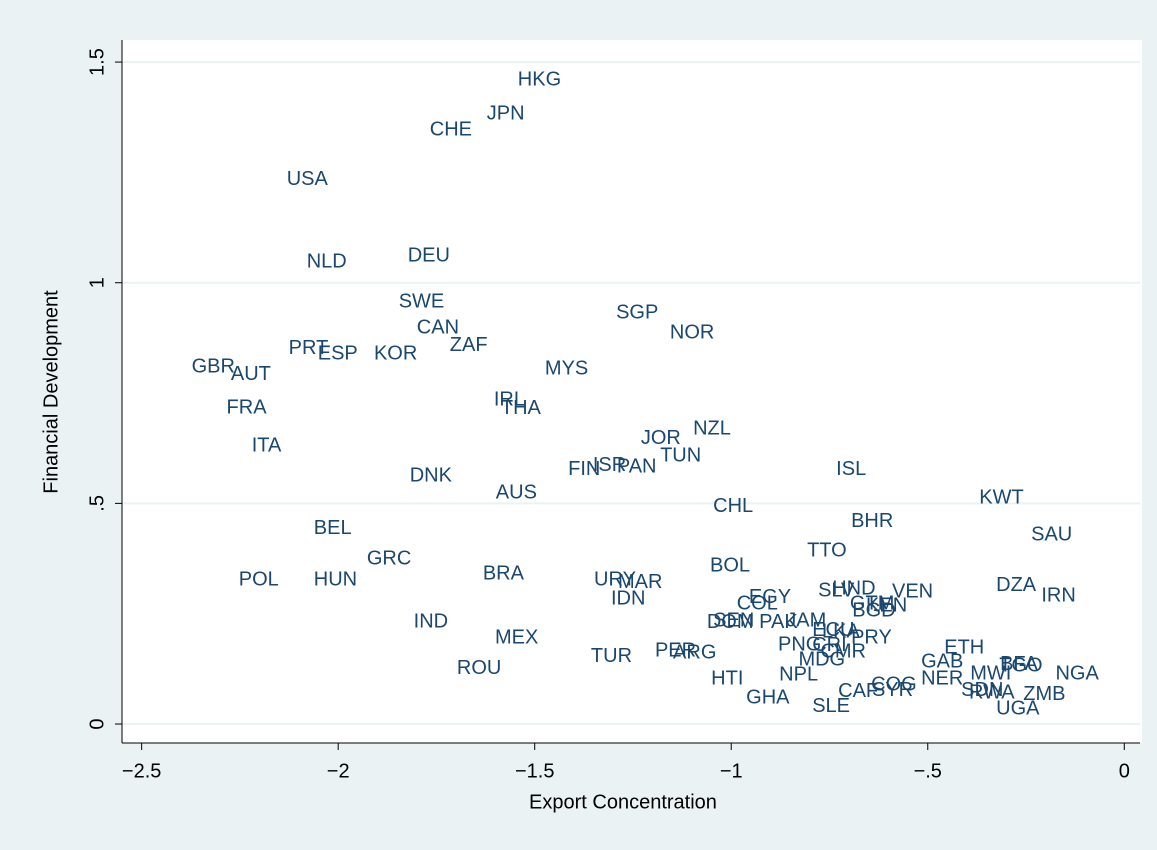 The width and height of the screenshot is (1157, 850). Describe the element at coordinates (806, 620) in the screenshot. I see `point-label: JAM` at that location.